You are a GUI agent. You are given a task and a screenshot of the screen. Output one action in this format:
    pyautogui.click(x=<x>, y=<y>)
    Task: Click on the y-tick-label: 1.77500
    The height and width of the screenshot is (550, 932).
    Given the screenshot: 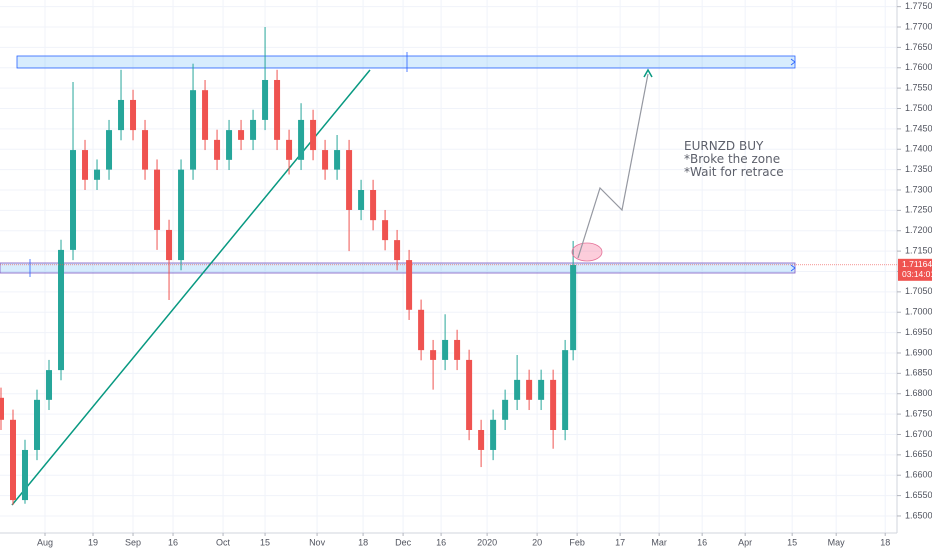 What is the action you would take?
    pyautogui.click(x=918, y=6)
    